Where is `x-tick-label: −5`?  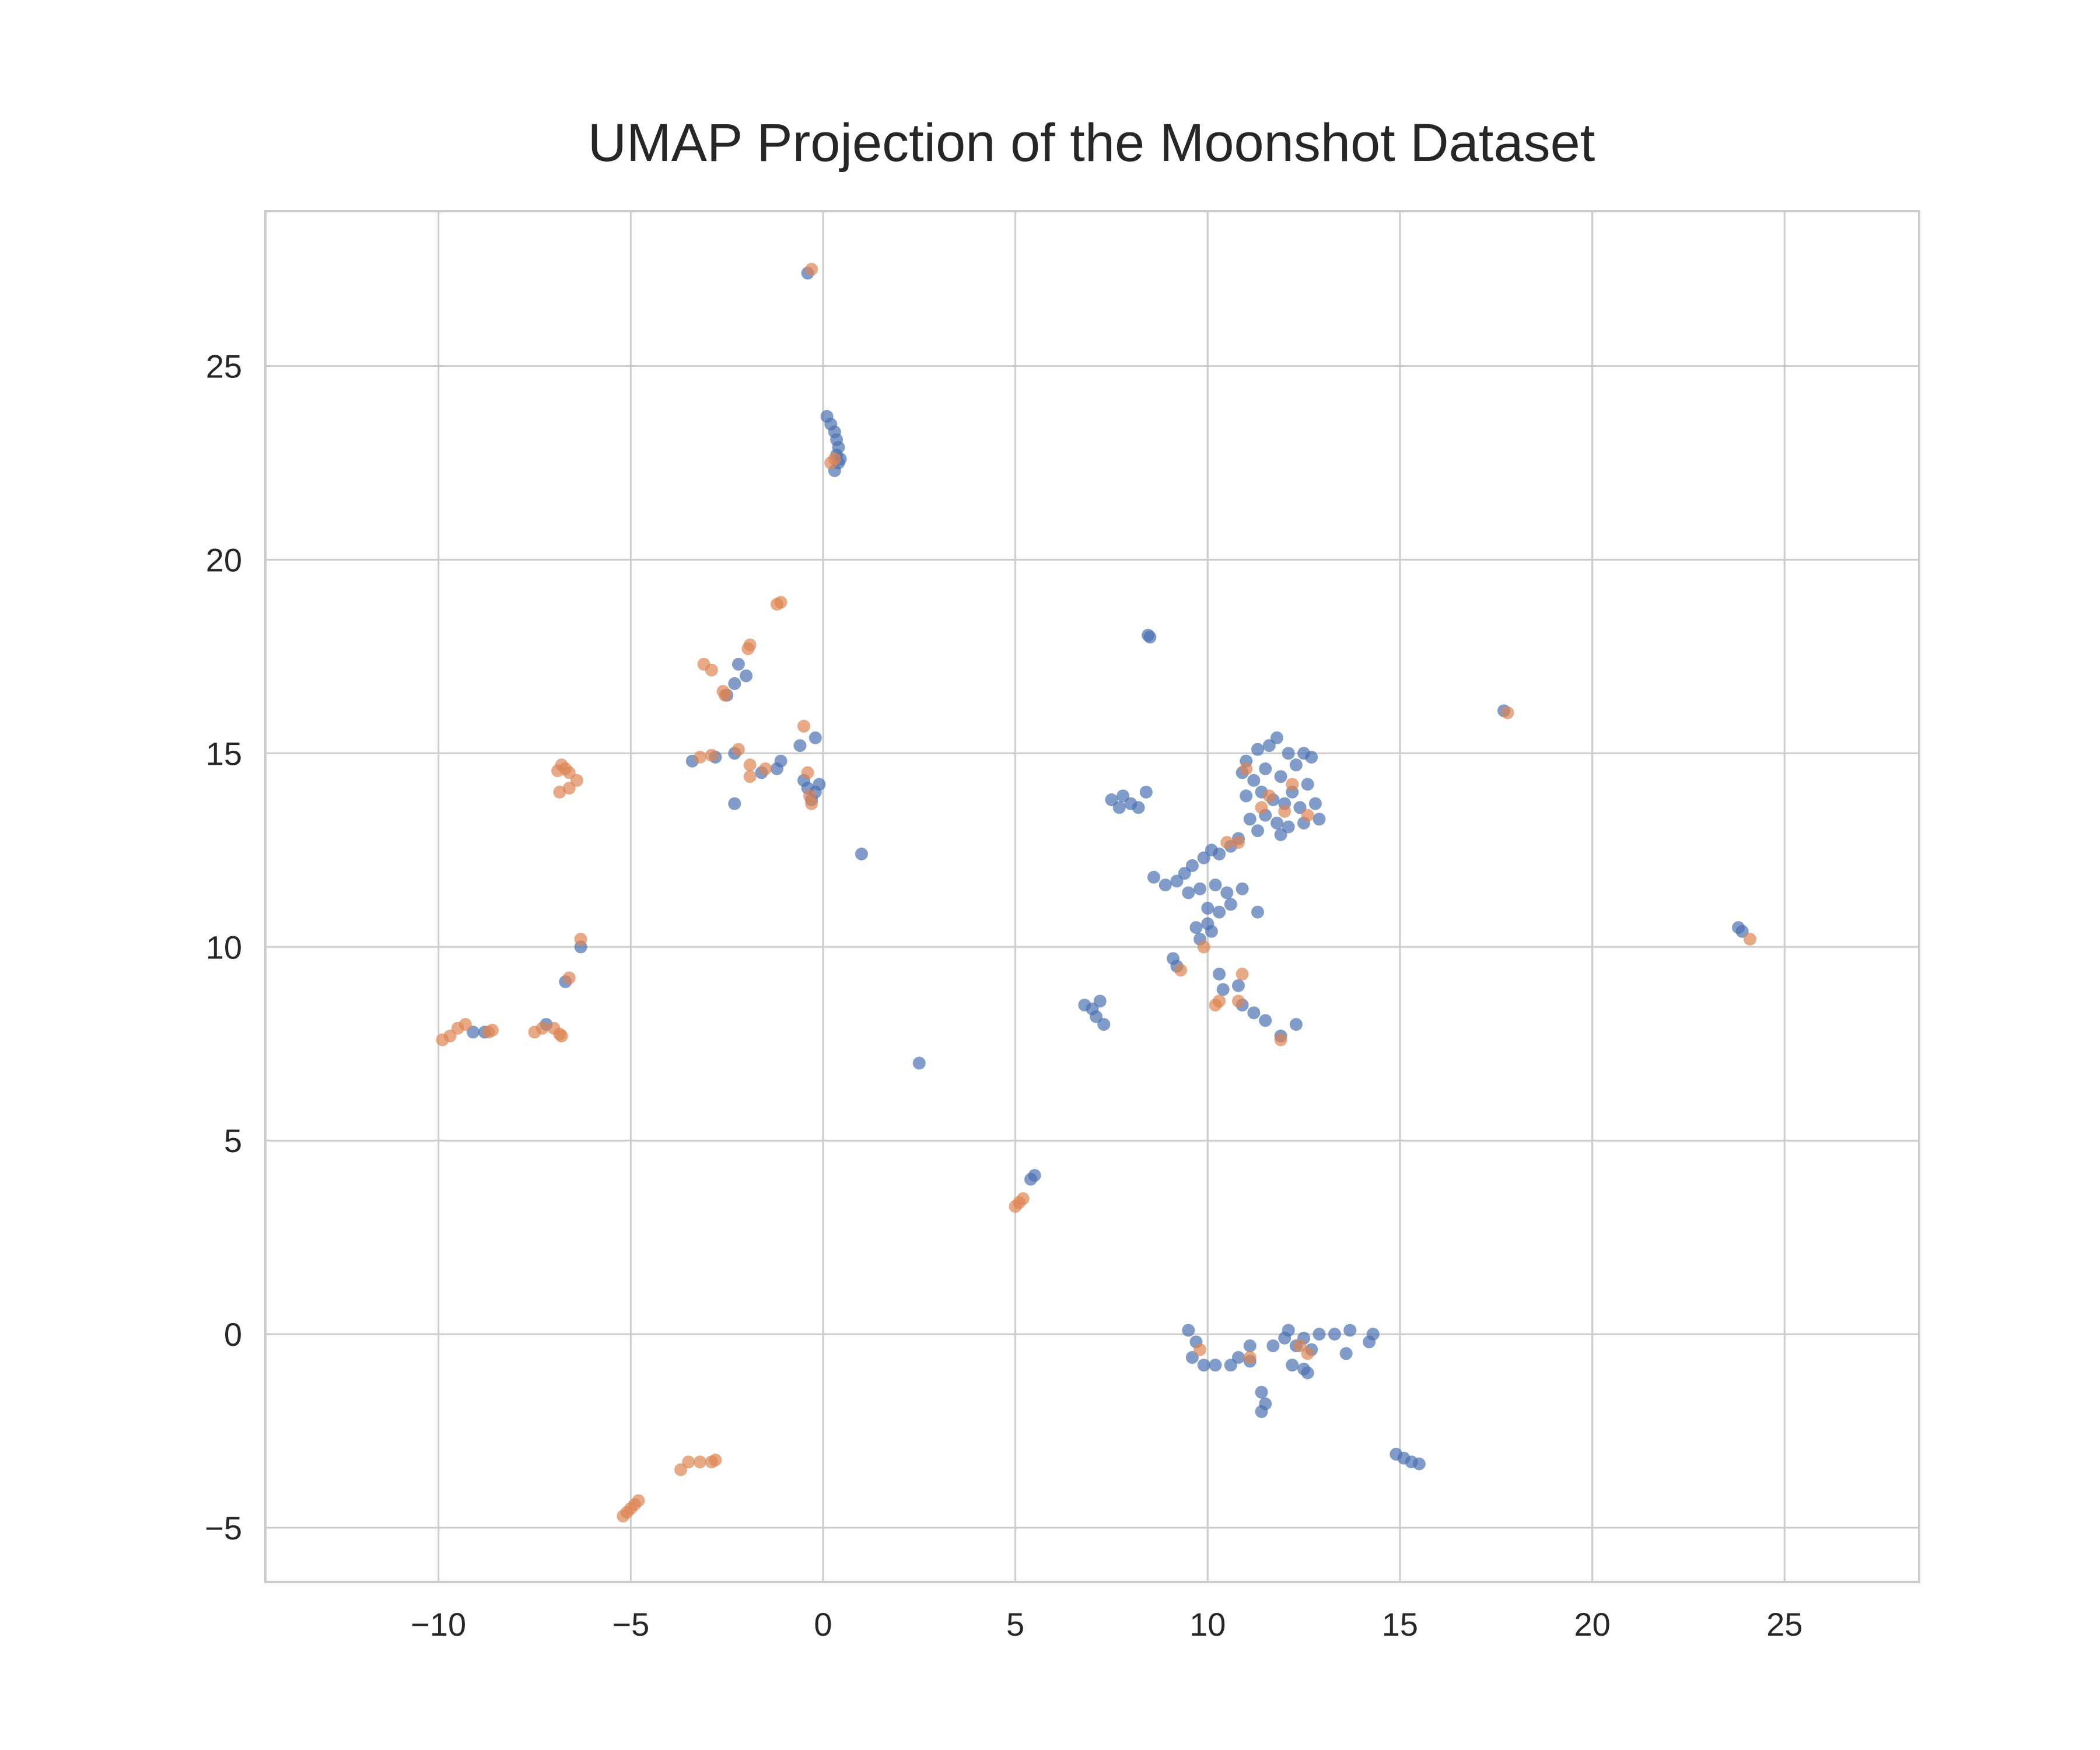 x-tick-label: −5 is located at coordinates (631, 1624).